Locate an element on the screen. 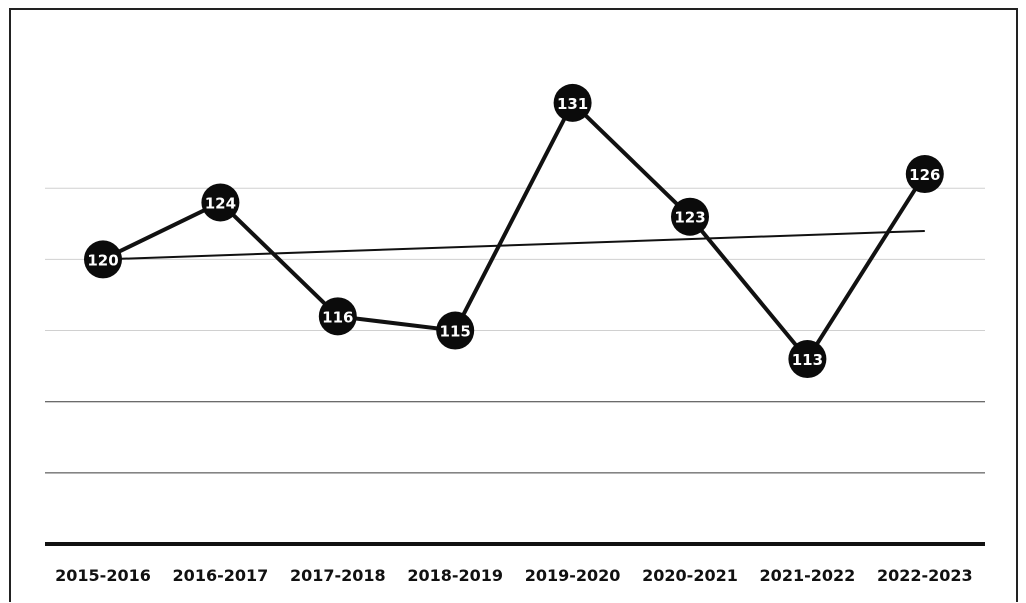  trendline is located at coordinates (513, 245).